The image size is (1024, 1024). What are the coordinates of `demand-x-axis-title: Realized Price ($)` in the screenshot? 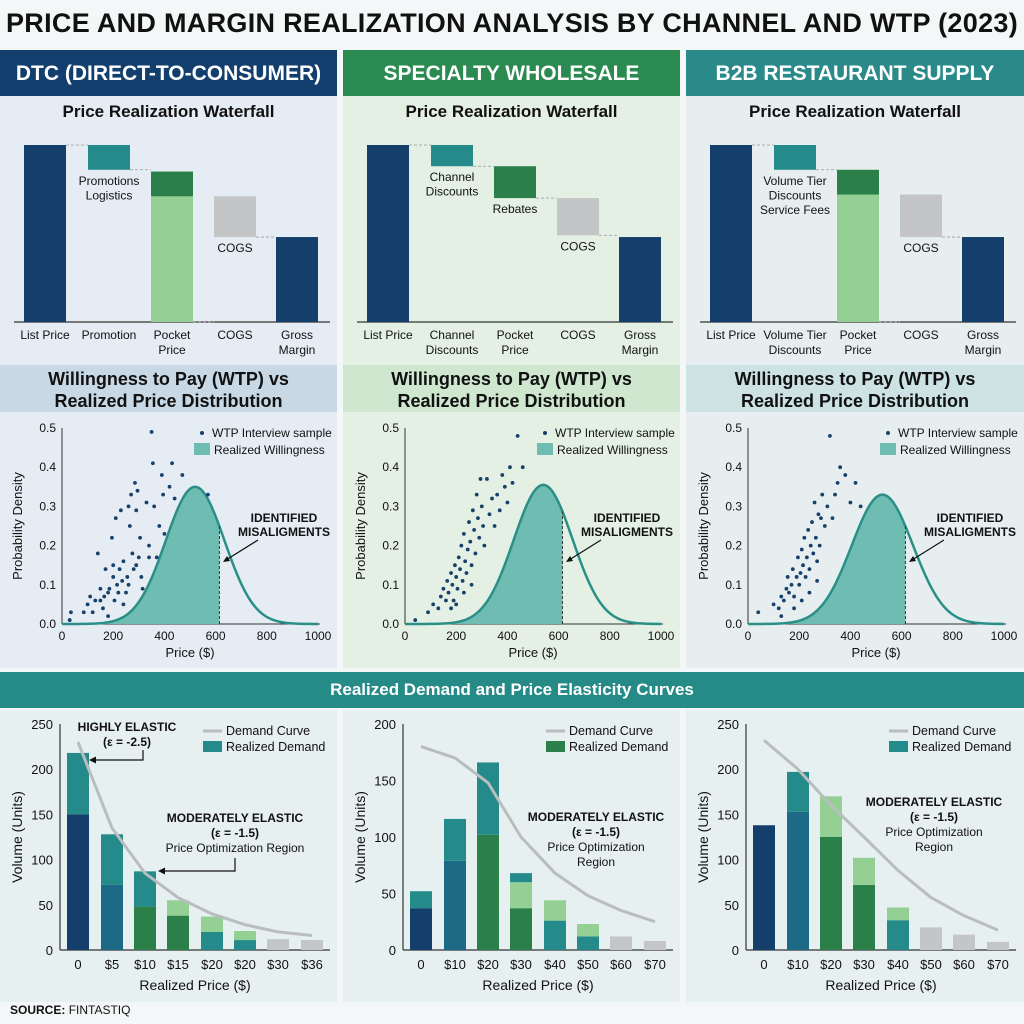 It's located at (194, 985).